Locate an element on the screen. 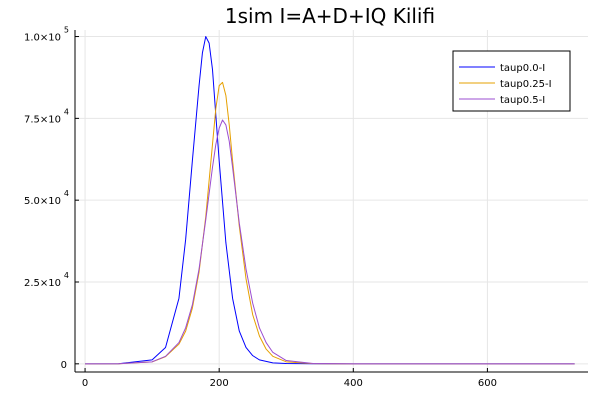 This screenshot has width=600, height=400. chart-title: 1sim I=A+D+IQ Kilifi is located at coordinates (330, 16).